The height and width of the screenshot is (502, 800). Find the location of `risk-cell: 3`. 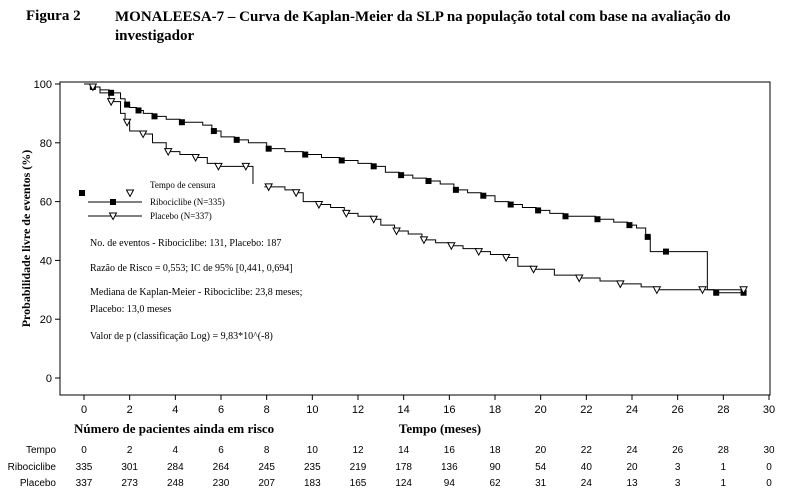

risk-cell: 3 is located at coordinates (678, 467).